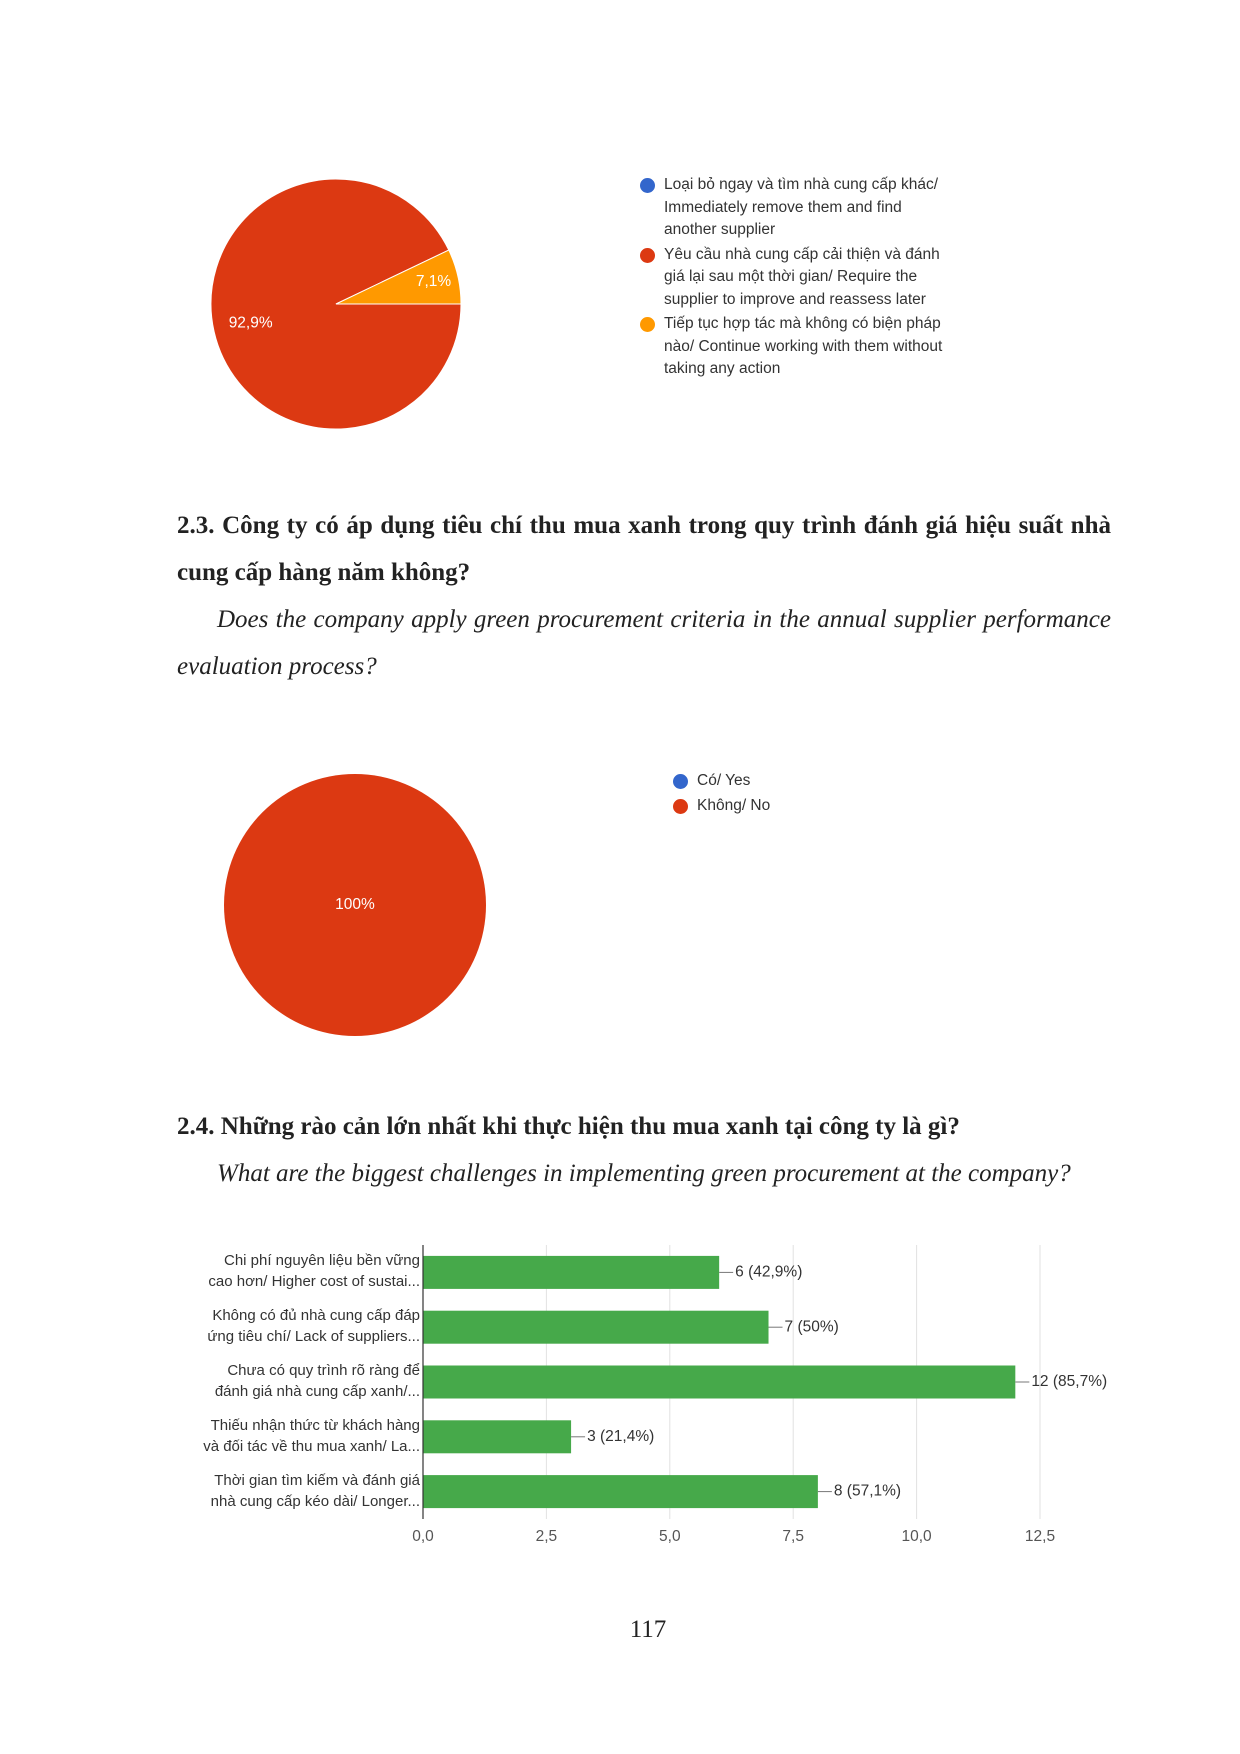  I want to click on slice-label: 100%, so click(355, 904).